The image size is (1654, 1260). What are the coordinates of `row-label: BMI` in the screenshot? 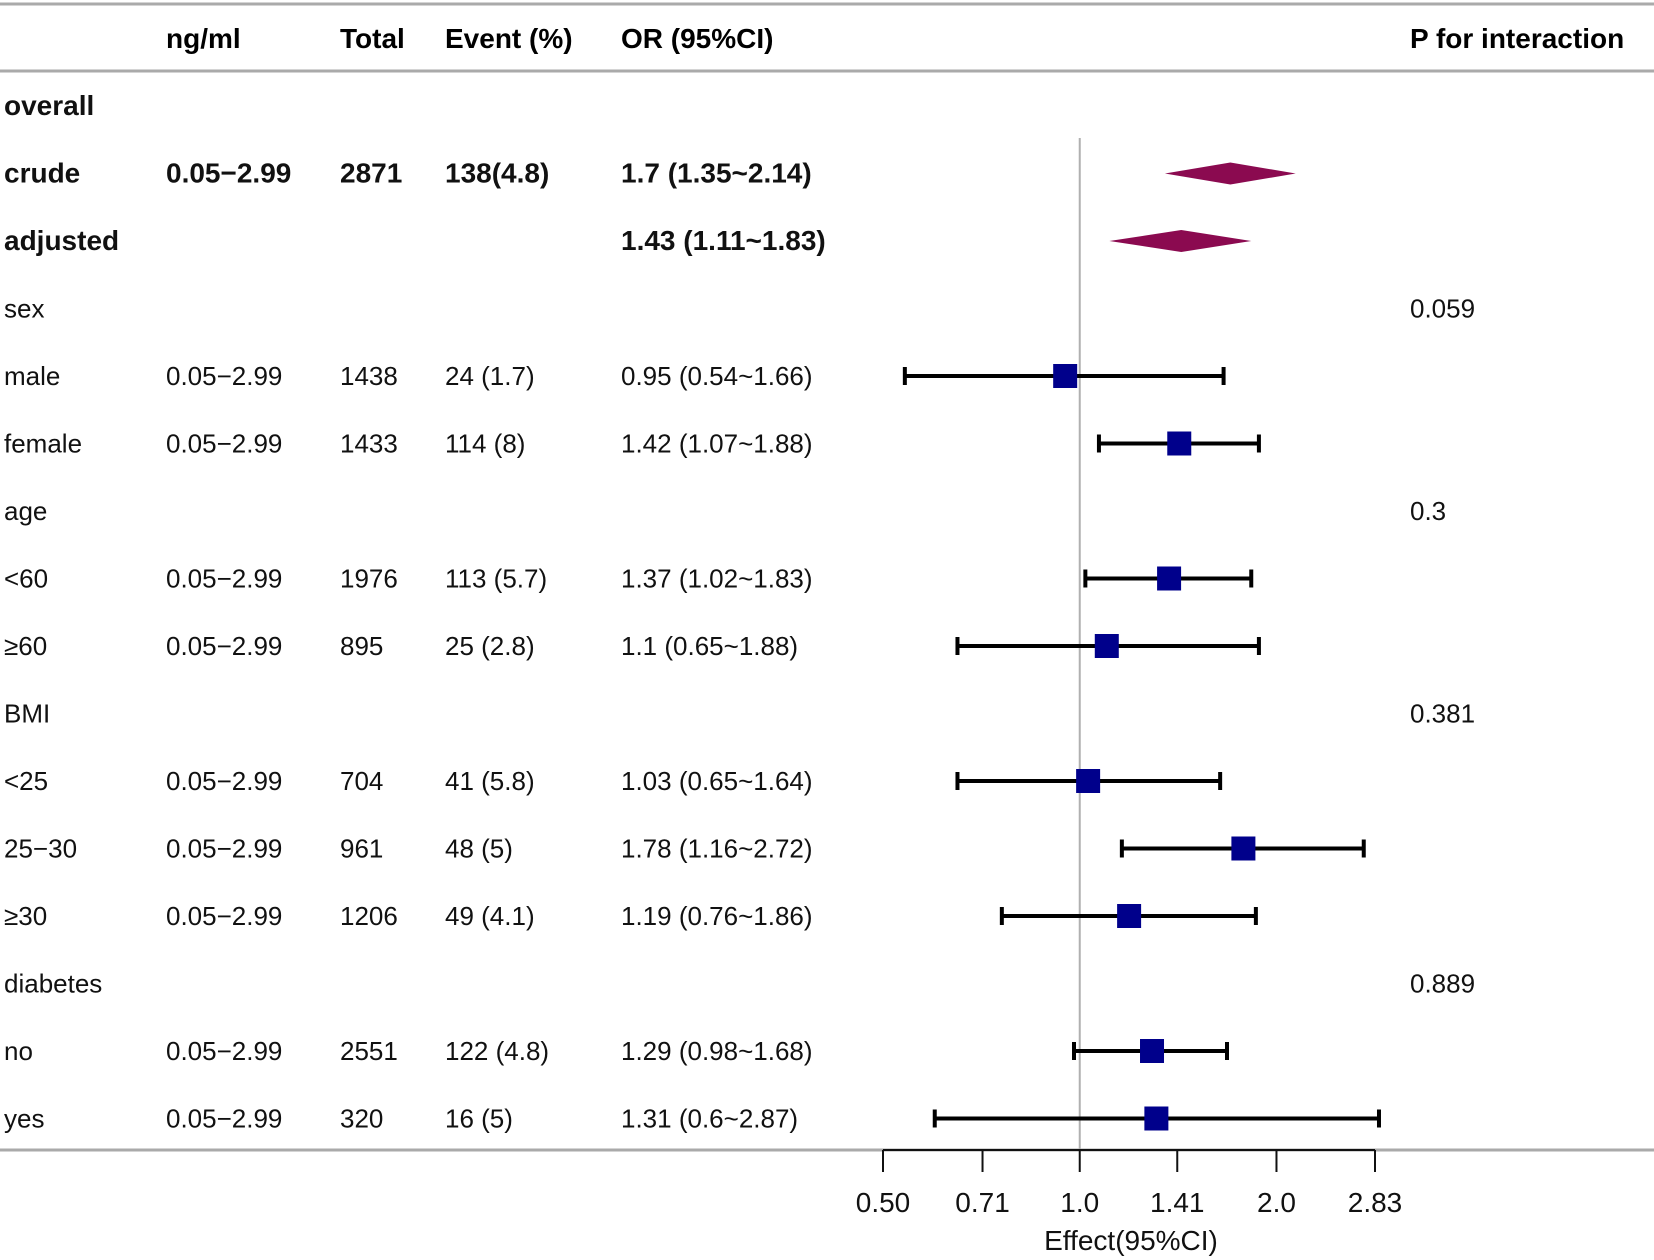 It's located at (27, 714).